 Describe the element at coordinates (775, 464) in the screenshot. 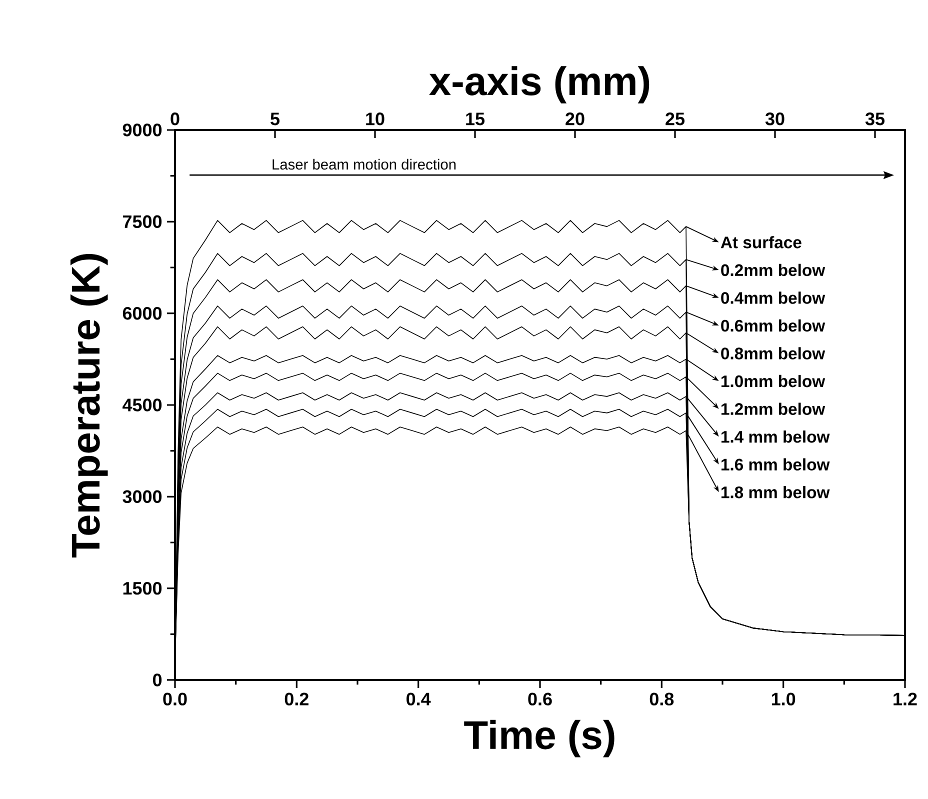

I see `legend-label: 1.6 mm below` at that location.